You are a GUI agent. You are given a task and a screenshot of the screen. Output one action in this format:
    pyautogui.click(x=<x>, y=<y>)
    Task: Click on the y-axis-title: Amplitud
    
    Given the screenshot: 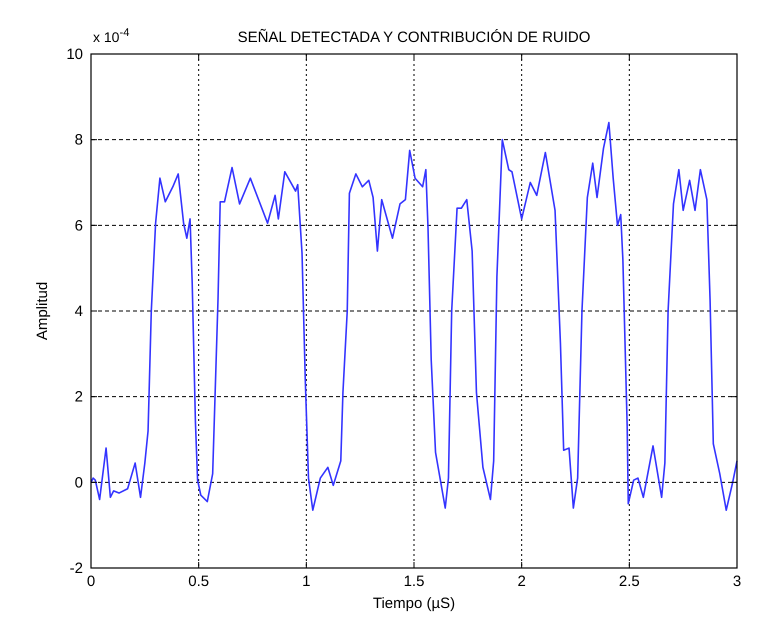 What is the action you would take?
    pyautogui.click(x=42, y=311)
    